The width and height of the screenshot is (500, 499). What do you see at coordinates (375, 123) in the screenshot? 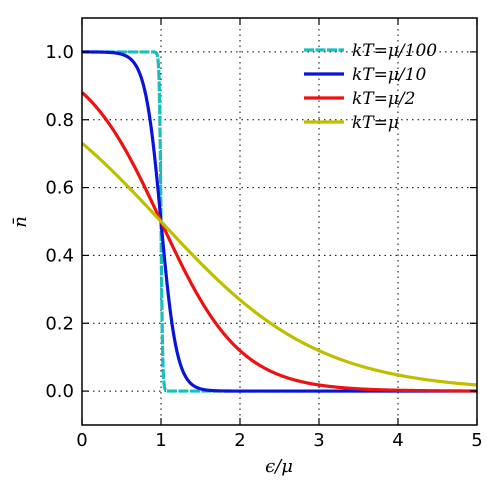
I see `legend-label: kT=μ` at bounding box center [375, 123].